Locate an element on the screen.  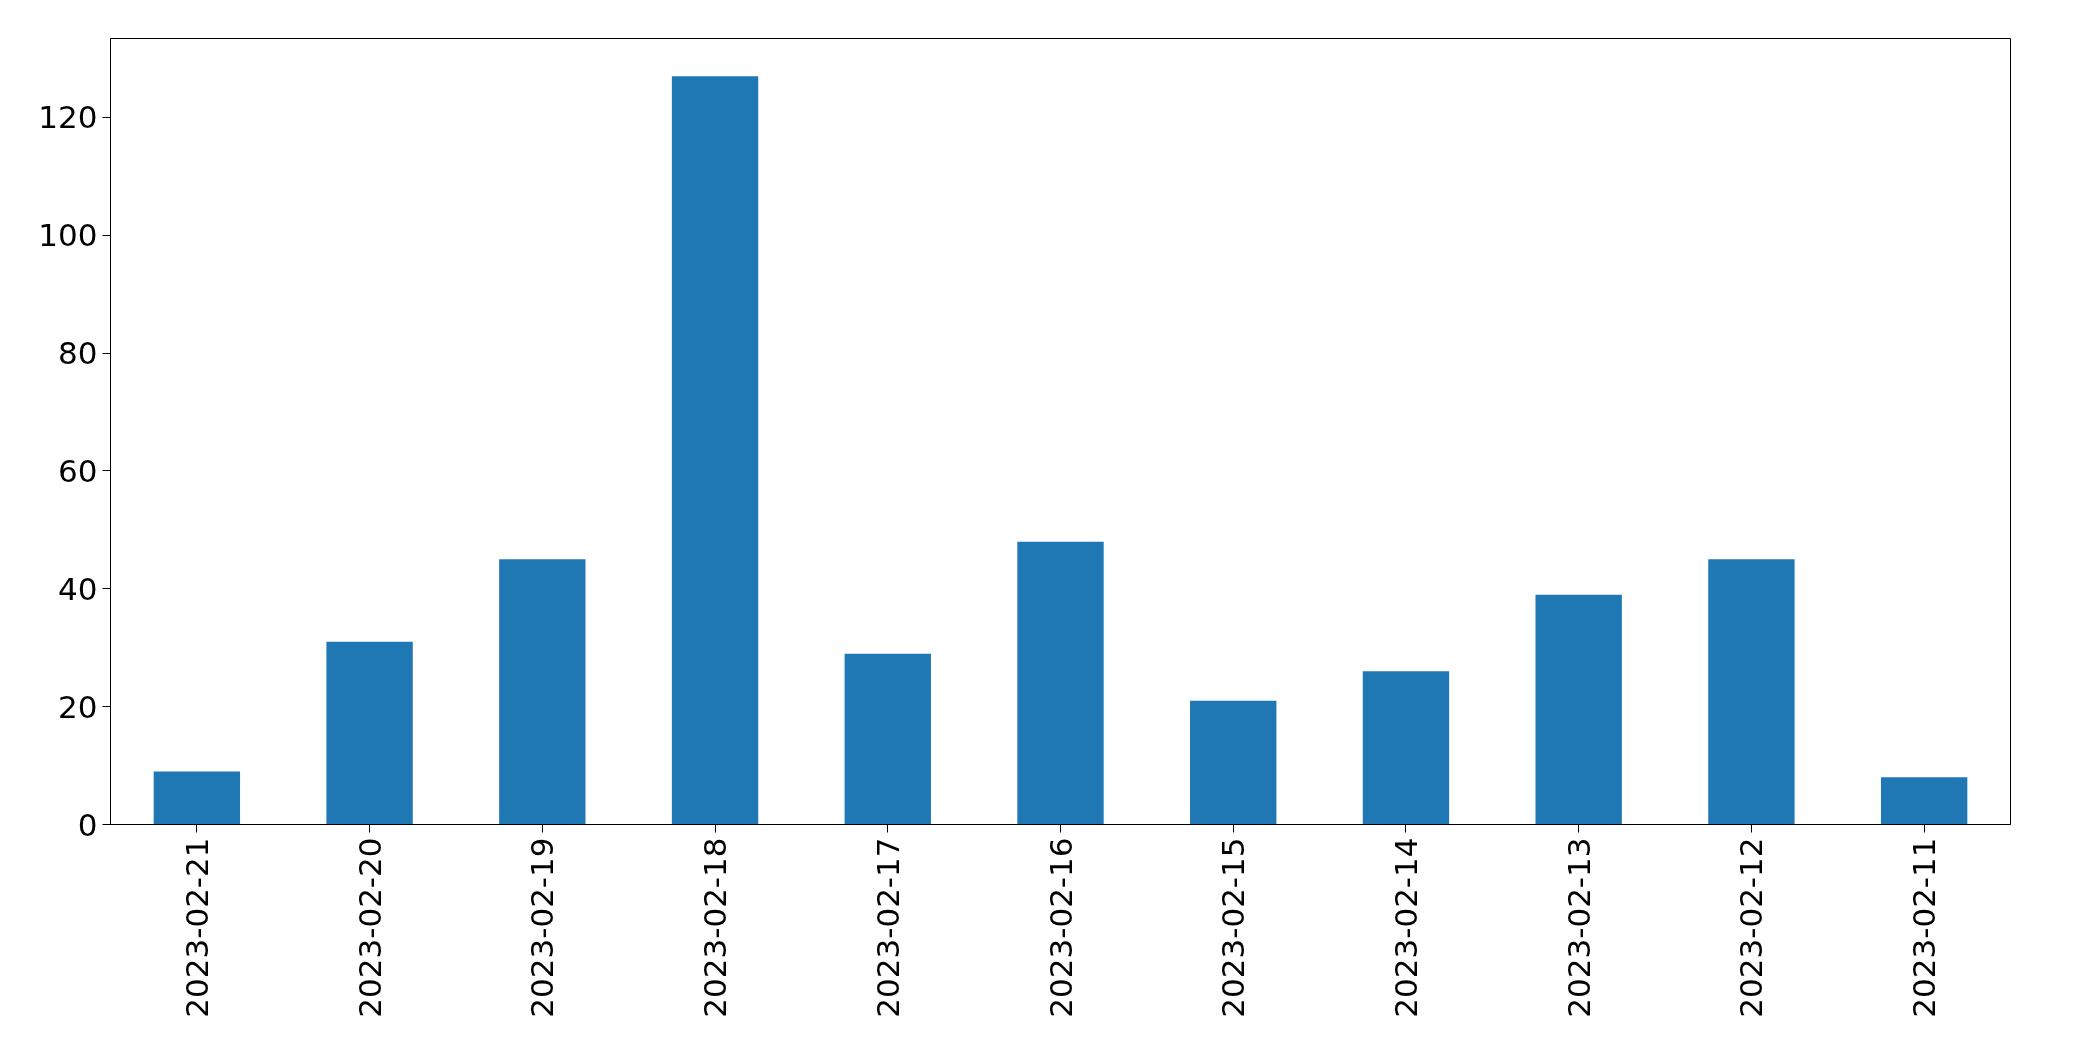
y-tick-label: 100 is located at coordinates (68, 235).